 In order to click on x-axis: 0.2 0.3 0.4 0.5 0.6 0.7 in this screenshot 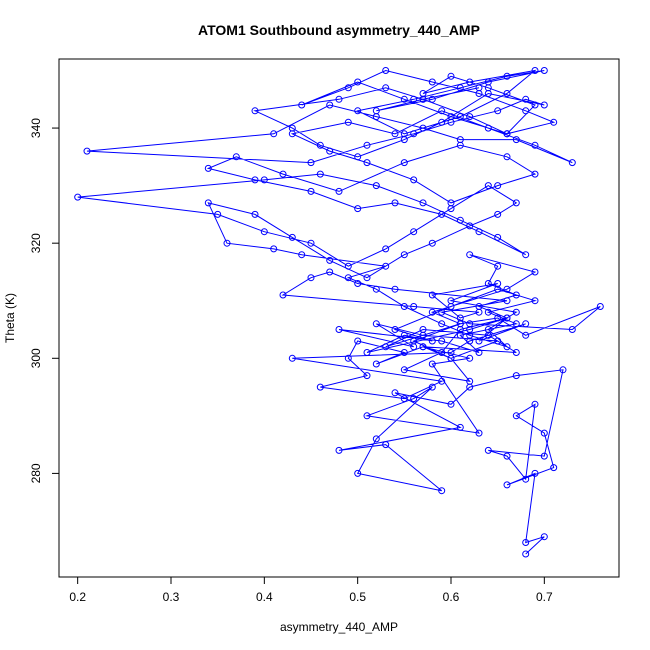, I will do `click(311, 590)`.